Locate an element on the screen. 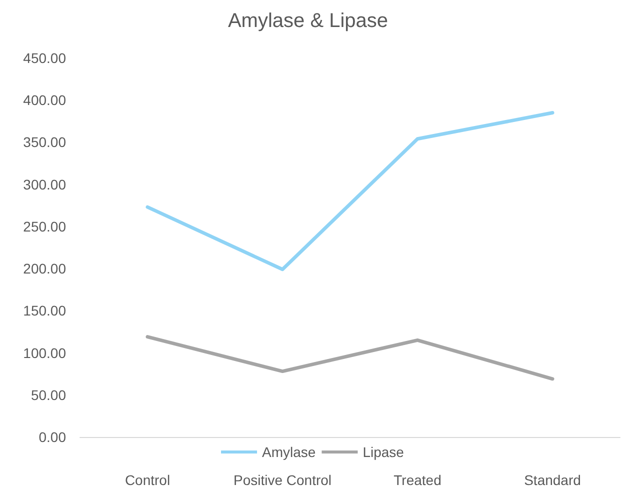 The height and width of the screenshot is (490, 625). y-tick-label: 450.00 is located at coordinates (44, 58).